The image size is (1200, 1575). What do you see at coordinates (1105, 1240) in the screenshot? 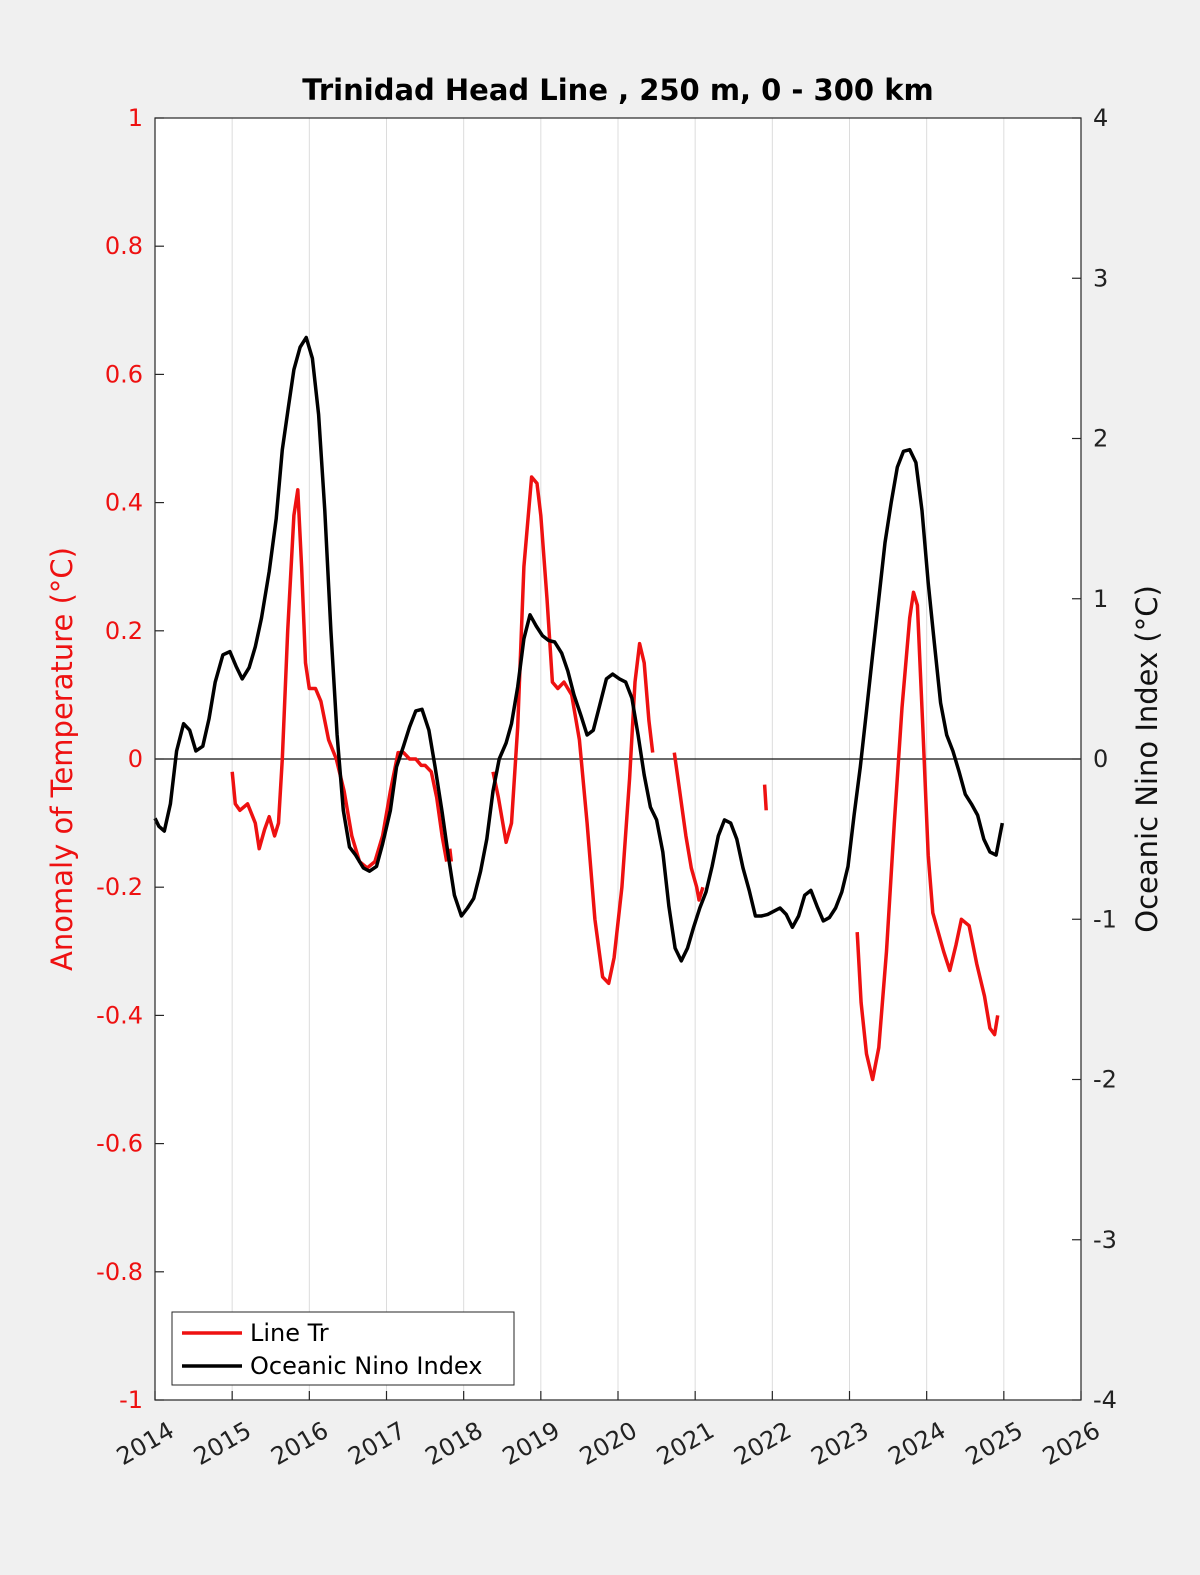
I see `y-right-tick-label: -3` at bounding box center [1105, 1240].